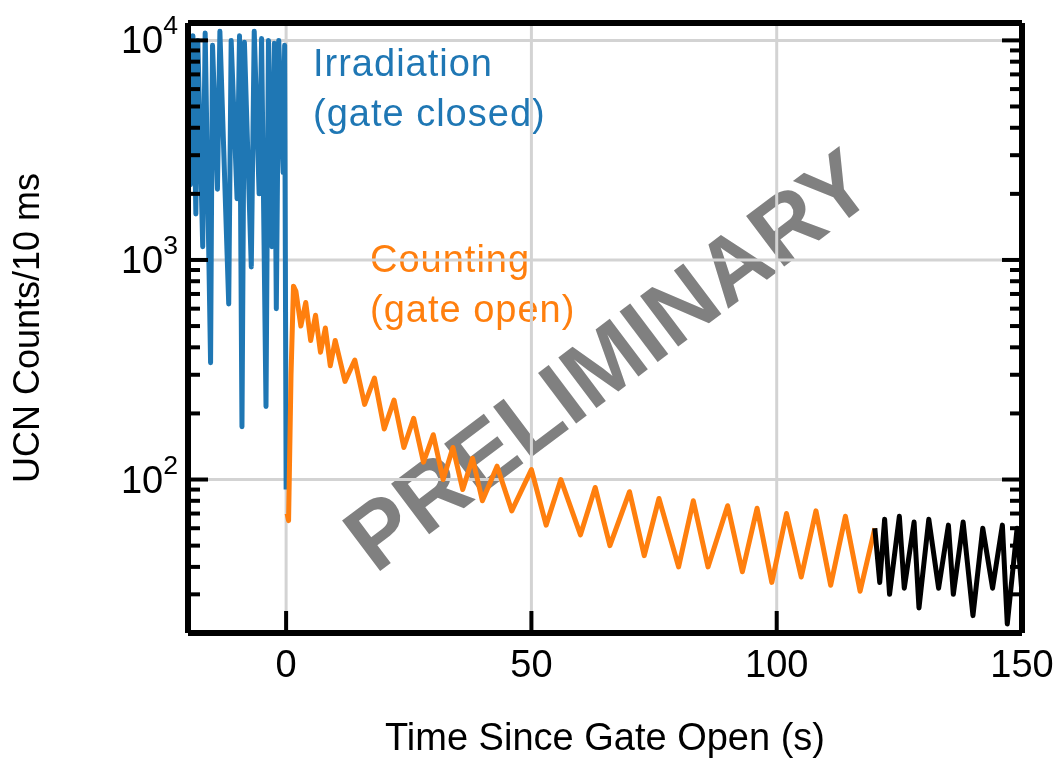 Image resolution: width=1061 pixels, height=765 pixels. Describe the element at coordinates (777, 664) in the screenshot. I see `x-tick-label: 100` at that location.